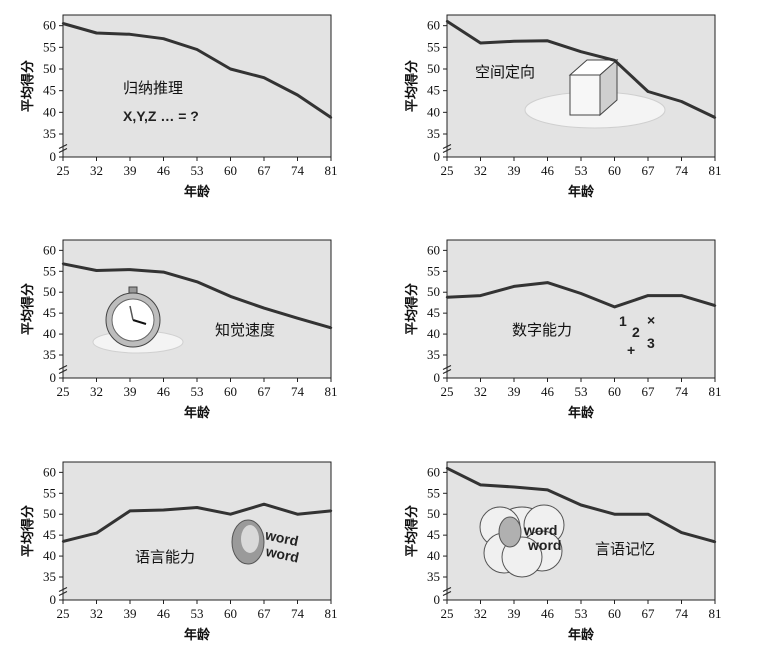 This screenshot has height=653, width=761. I want to click on panel-label: 知觉速度, so click(245, 330).